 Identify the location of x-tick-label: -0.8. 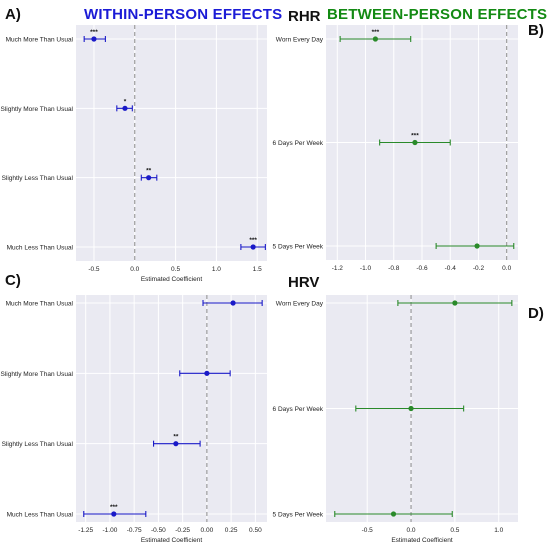
(394, 268).